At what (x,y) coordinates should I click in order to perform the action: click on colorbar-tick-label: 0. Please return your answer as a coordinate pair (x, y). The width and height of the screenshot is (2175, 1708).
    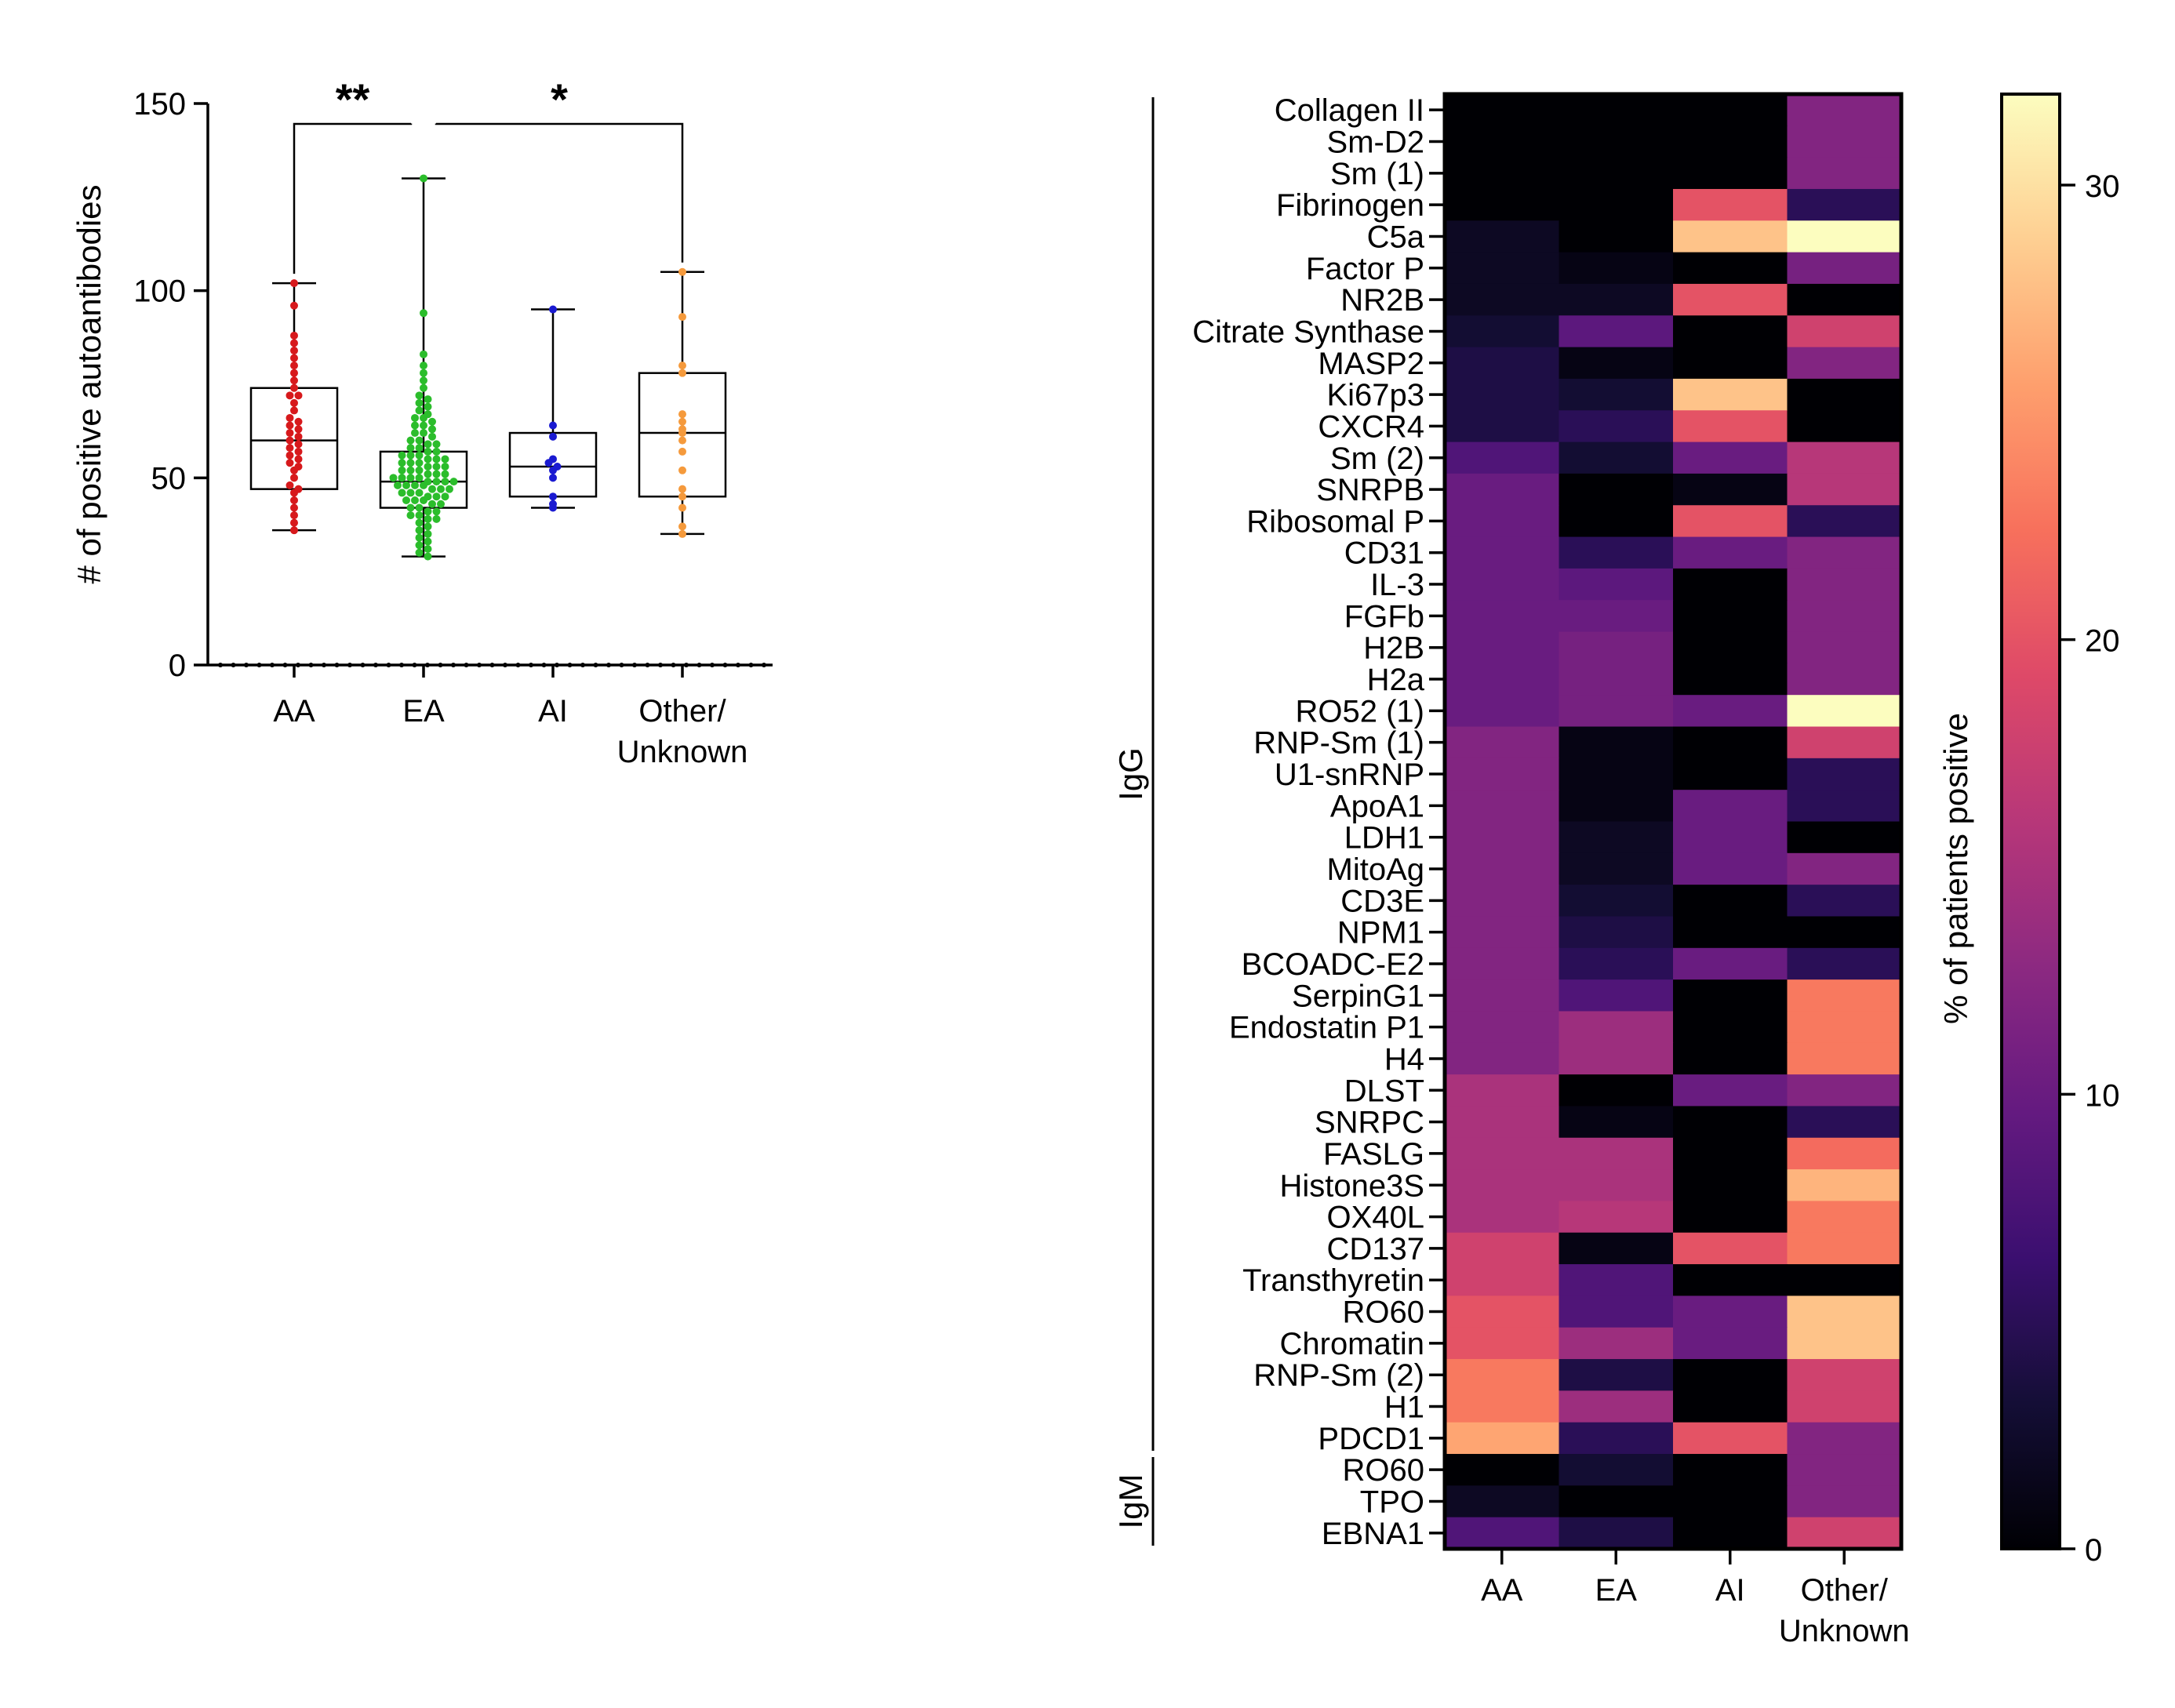
    Looking at the image, I should click on (2093, 1550).